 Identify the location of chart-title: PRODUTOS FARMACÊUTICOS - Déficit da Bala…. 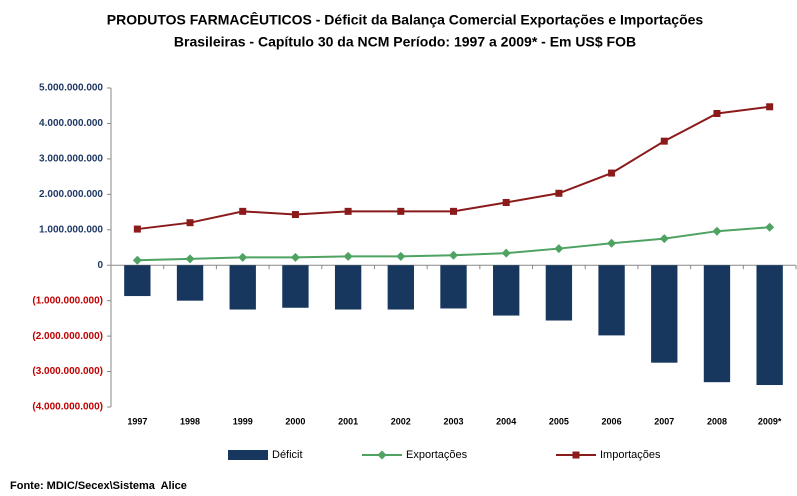
(405, 19).